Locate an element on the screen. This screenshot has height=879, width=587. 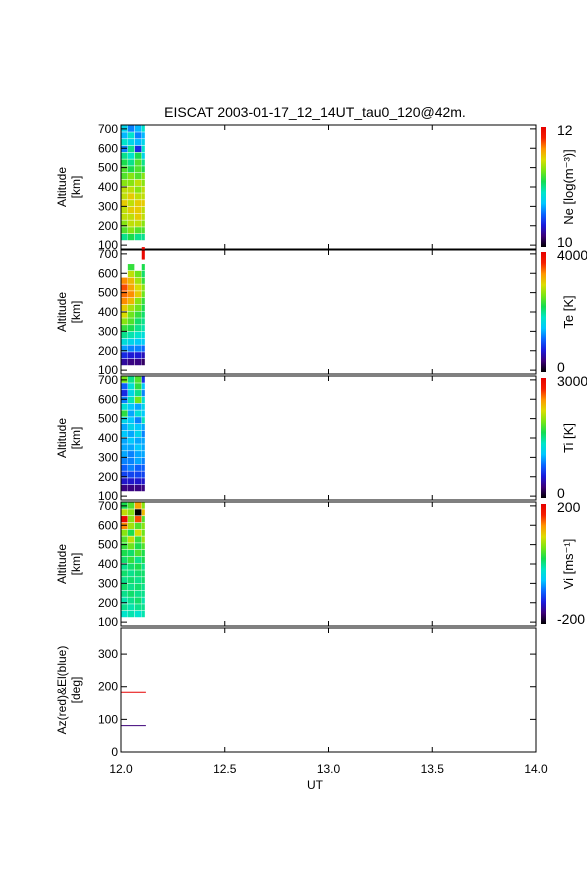
colorbar-tick-label: 0 is located at coordinates (561, 367).